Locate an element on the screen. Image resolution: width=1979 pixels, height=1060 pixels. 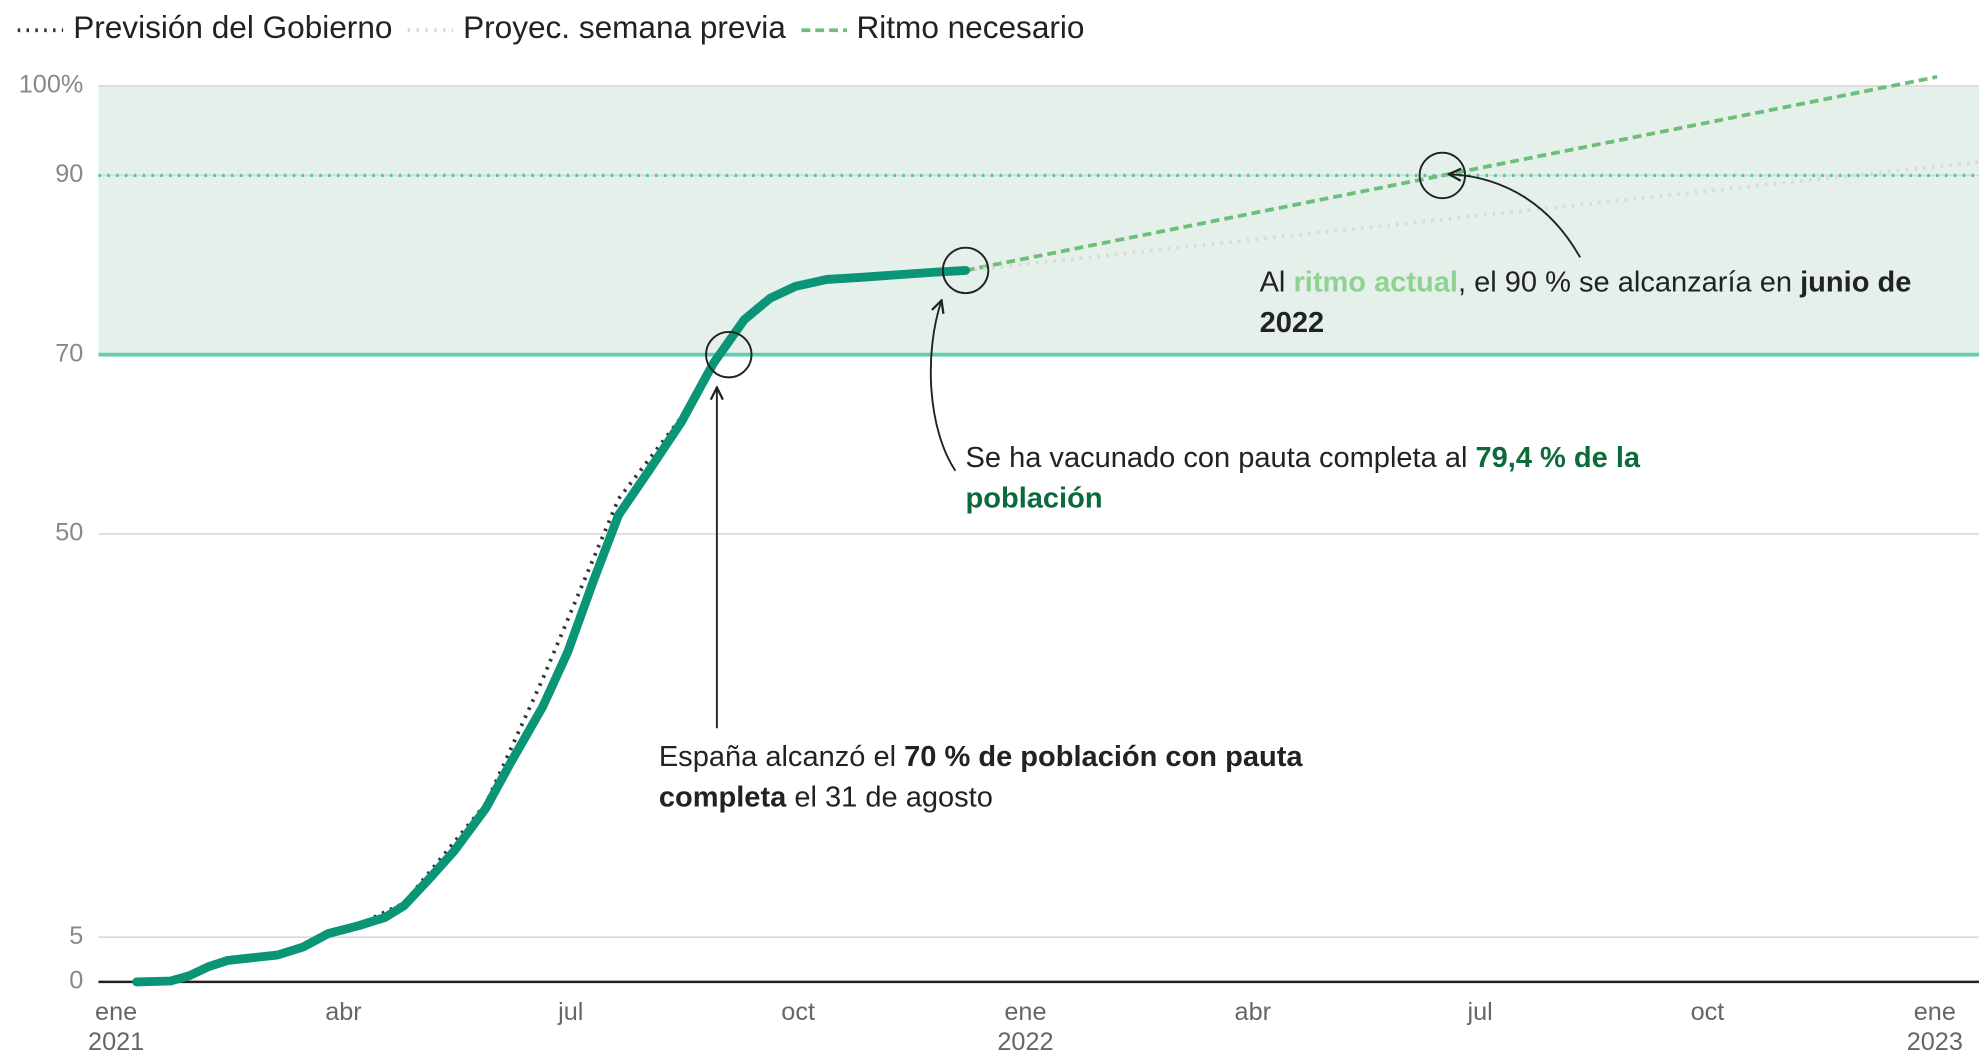
annotation-text: el 31 de agosto is located at coordinates (889, 796).